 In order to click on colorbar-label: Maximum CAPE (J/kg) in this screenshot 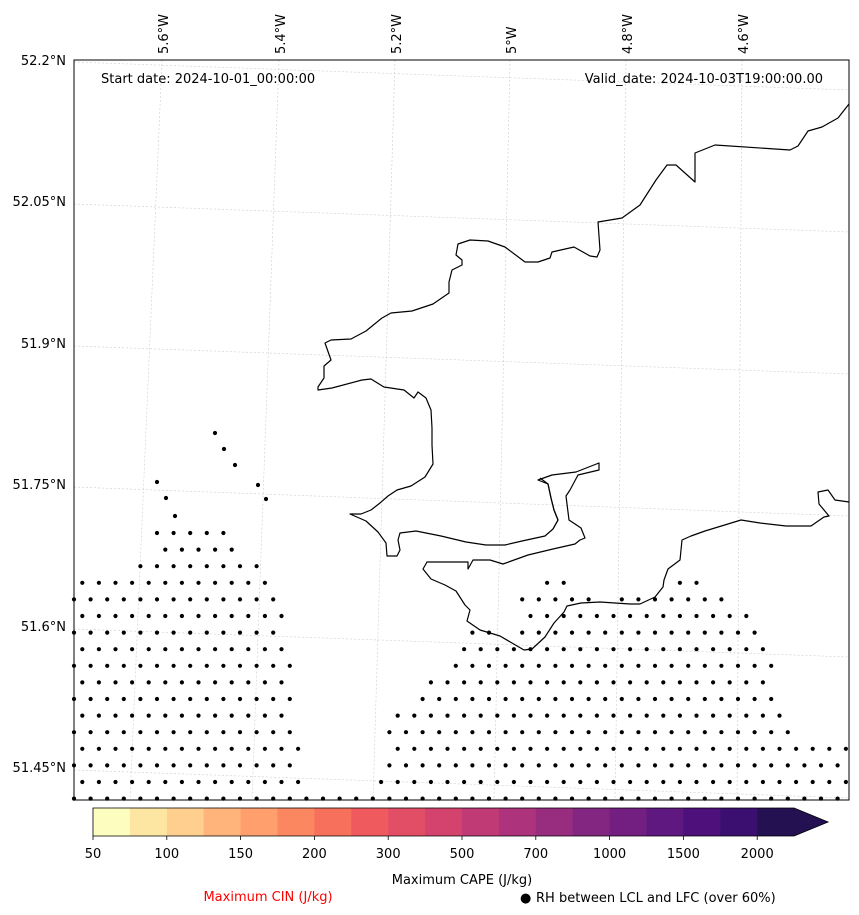, I will do `click(462, 880)`.